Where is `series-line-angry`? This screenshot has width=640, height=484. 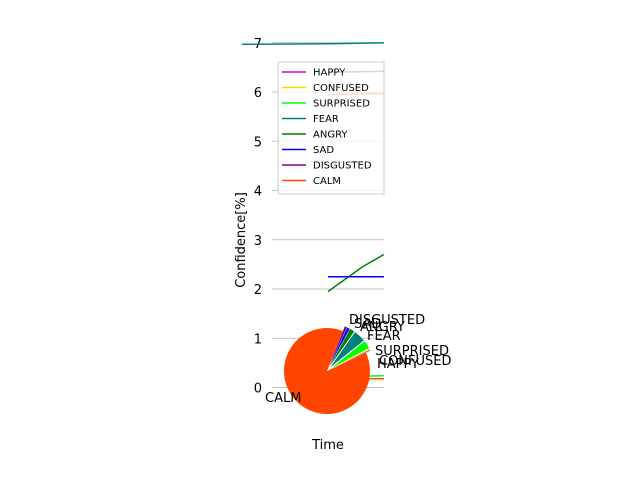 series-line-angry is located at coordinates (356, 273).